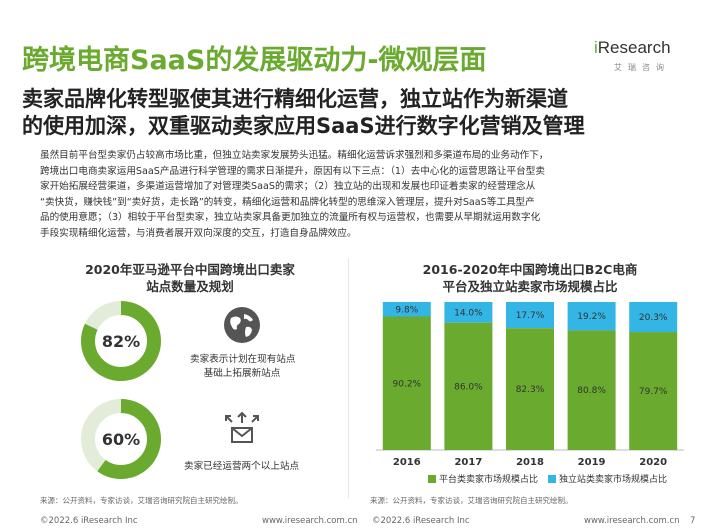 This screenshot has height=532, width=710. I want to click on logo-wordmark: iResearch, so click(632, 48).